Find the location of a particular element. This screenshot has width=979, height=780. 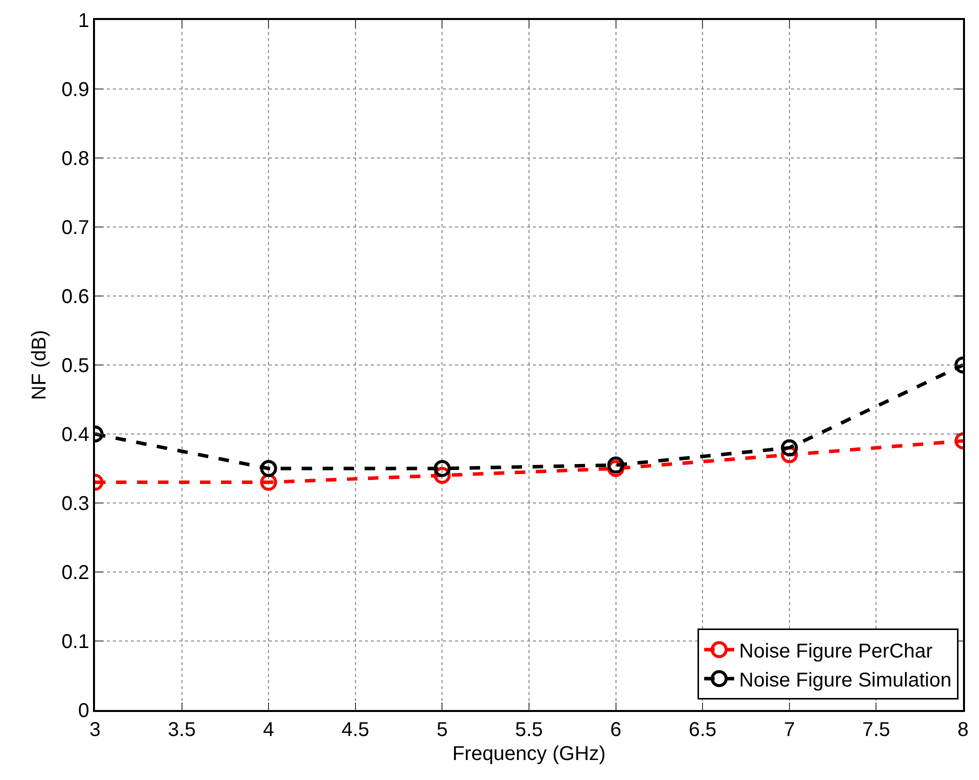

y-tick-label: 0 is located at coordinates (84, 711).